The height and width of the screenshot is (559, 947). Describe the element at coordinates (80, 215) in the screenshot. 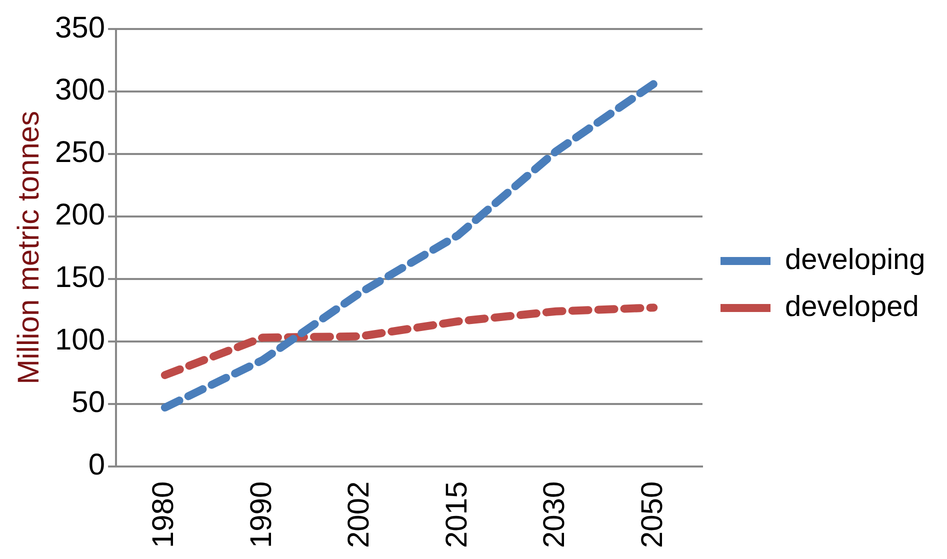

I see `y-tick-label: 200` at that location.